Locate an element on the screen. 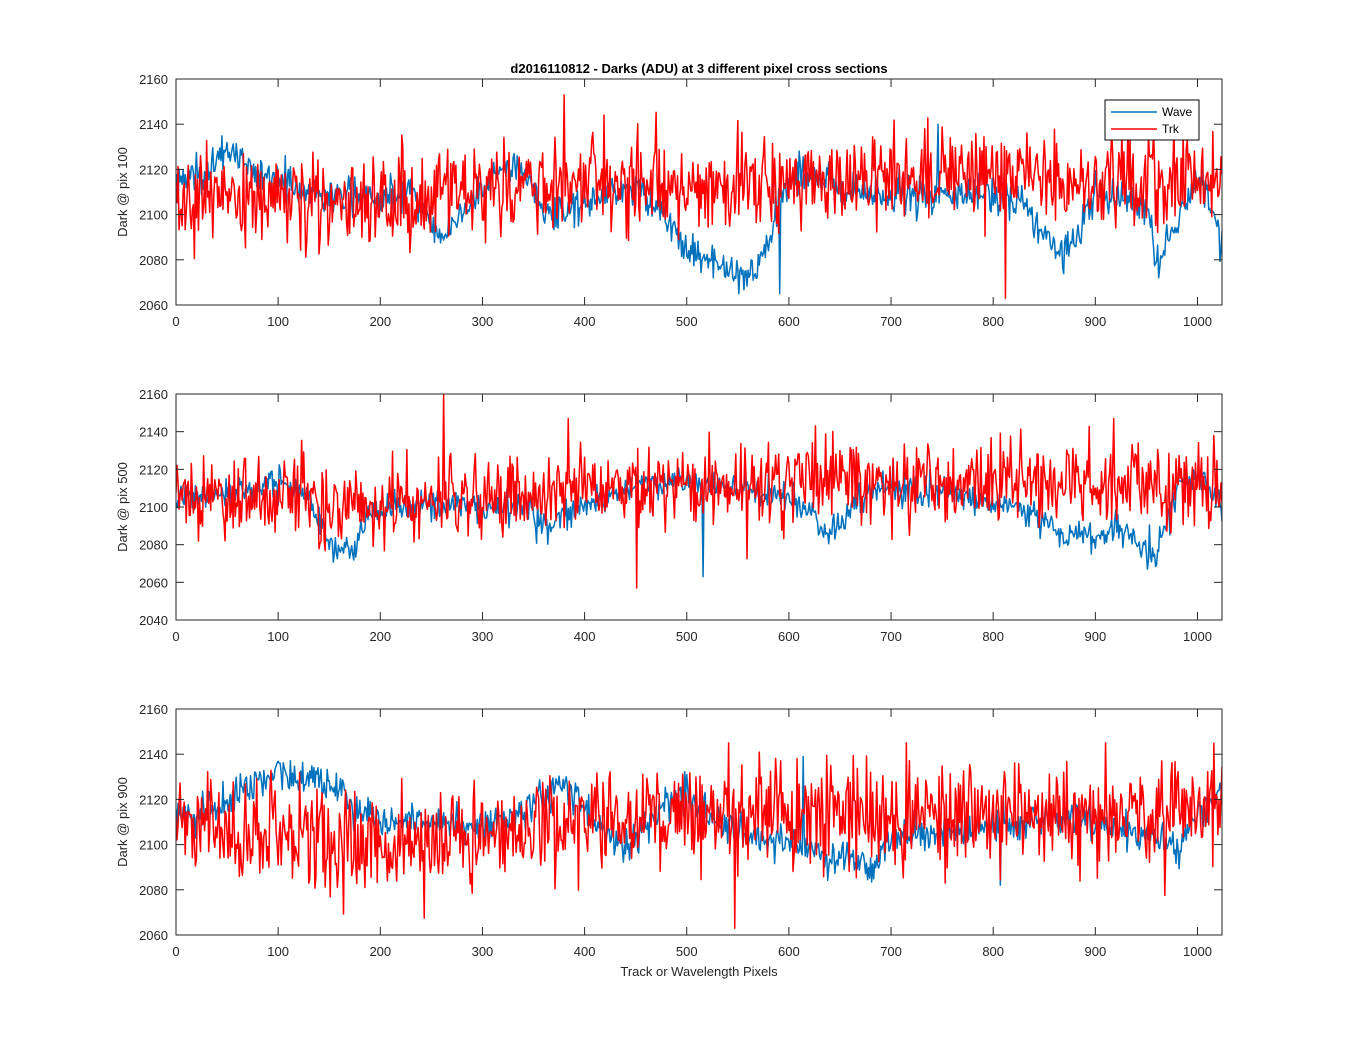  legend-box is located at coordinates (1152, 120).